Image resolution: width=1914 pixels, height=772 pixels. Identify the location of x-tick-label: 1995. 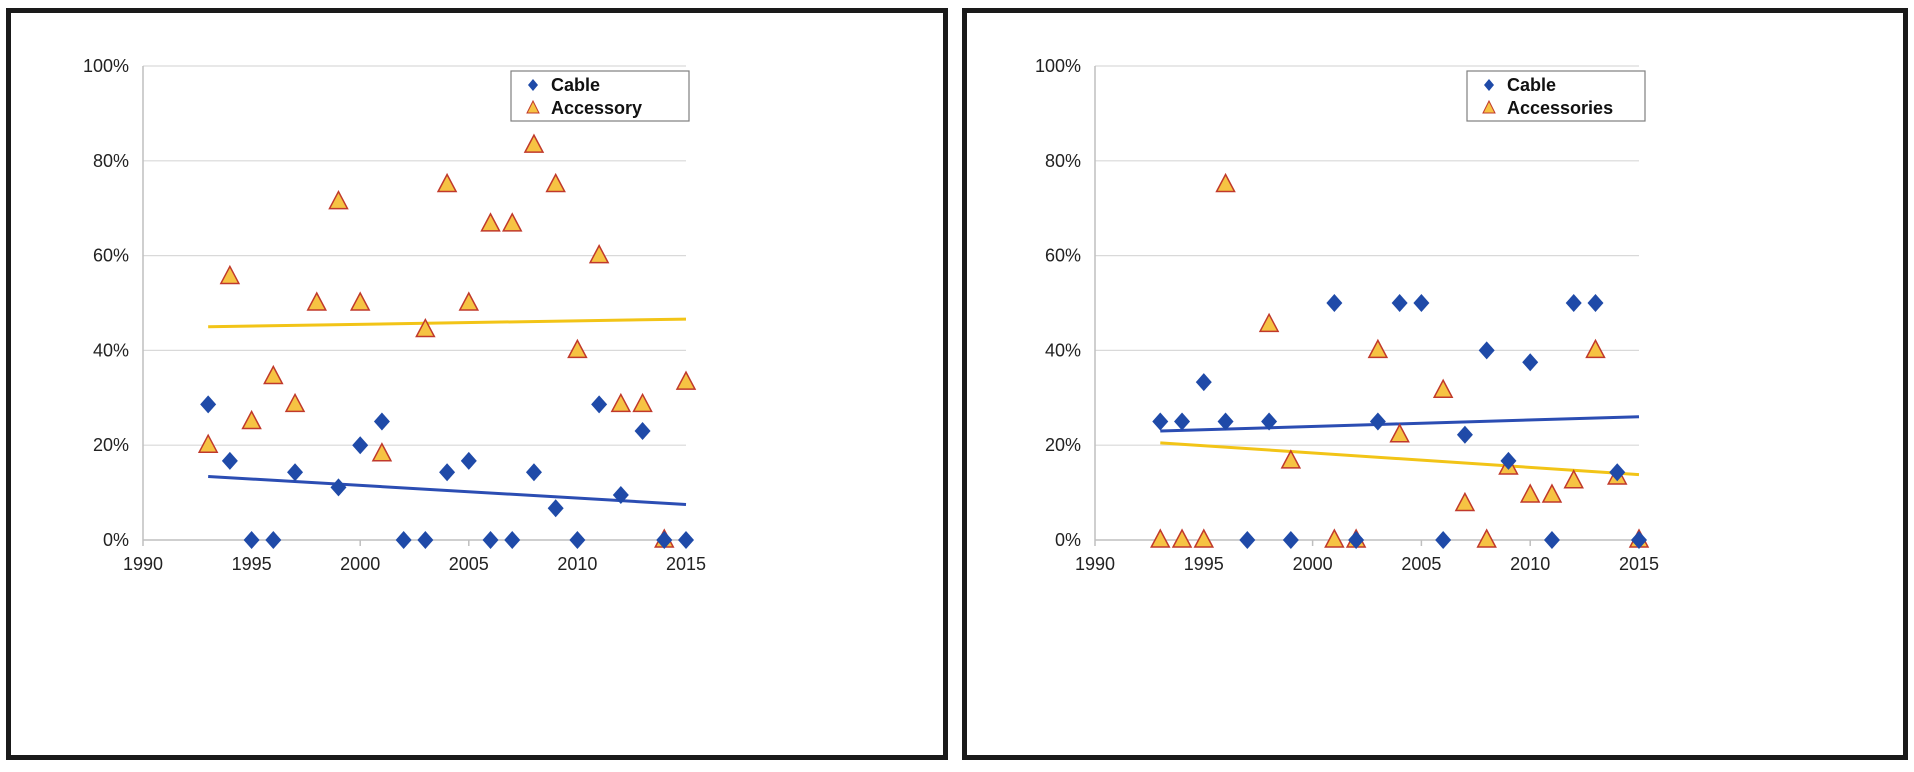
(1204, 564).